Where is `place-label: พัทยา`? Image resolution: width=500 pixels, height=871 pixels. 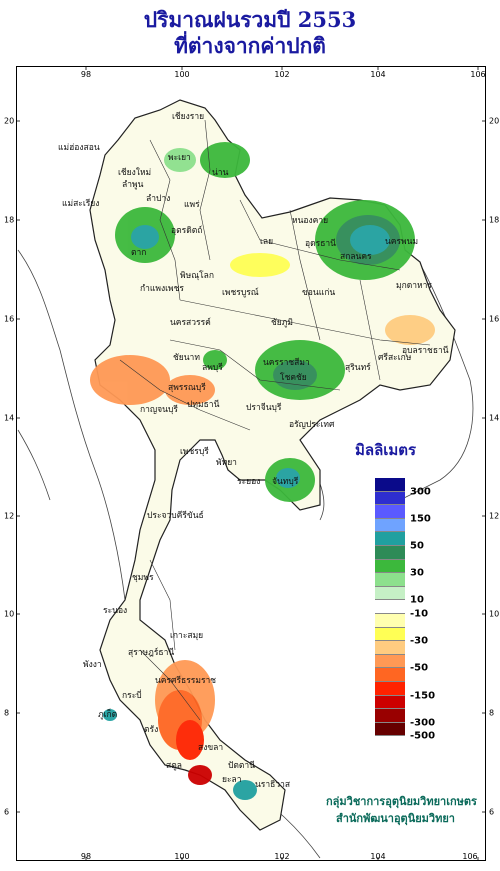
place-label: พัทยา is located at coordinates (226, 463).